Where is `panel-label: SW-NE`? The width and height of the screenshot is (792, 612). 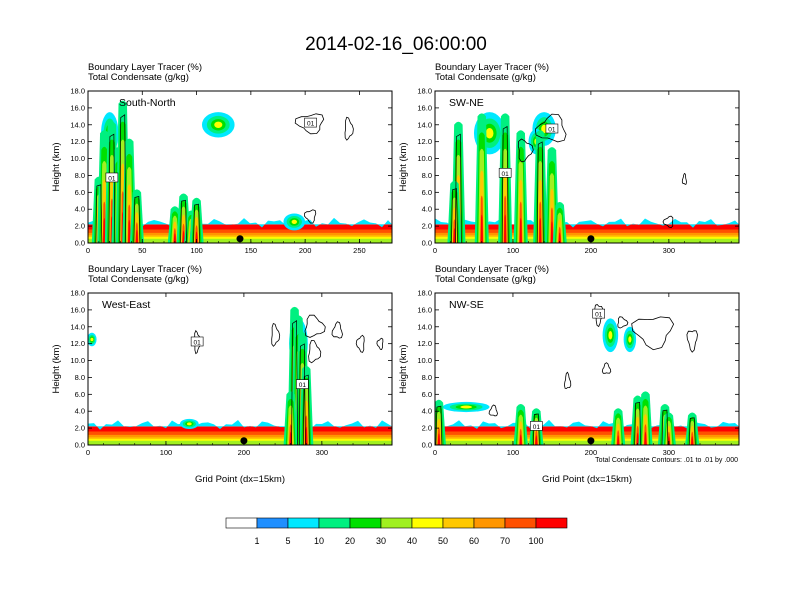
panel-label: SW-NE is located at coordinates (466, 103).